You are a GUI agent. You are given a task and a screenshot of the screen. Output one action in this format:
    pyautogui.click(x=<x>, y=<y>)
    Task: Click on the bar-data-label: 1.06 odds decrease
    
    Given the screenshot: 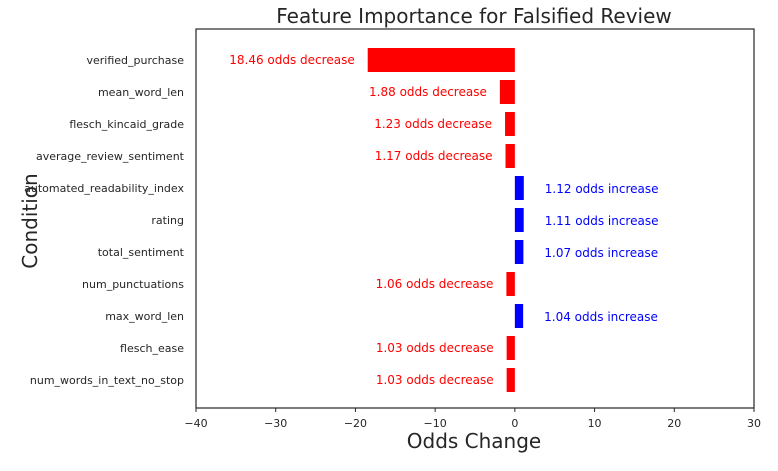 What is the action you would take?
    pyautogui.click(x=435, y=284)
    